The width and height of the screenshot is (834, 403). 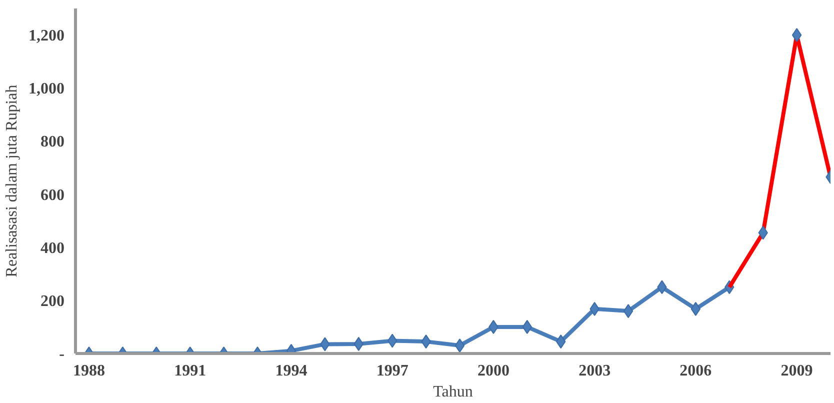 What do you see at coordinates (52, 142) in the screenshot?
I see `y-tick-label: 800` at bounding box center [52, 142].